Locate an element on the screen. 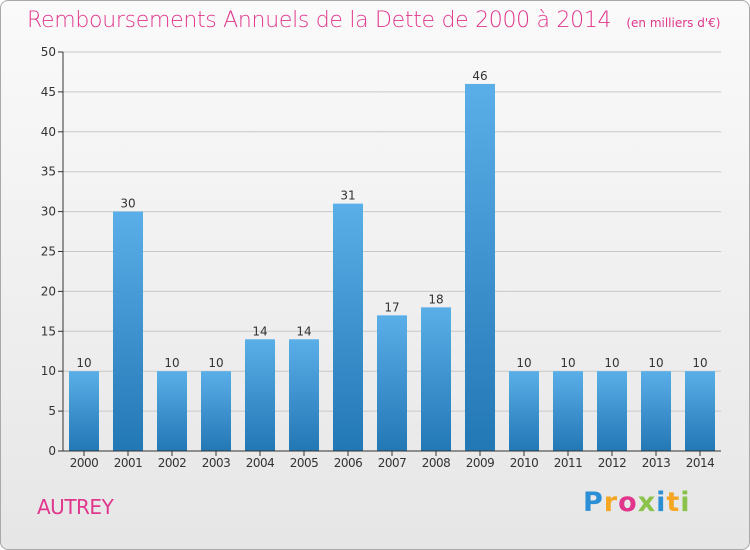  bar-2011 is located at coordinates (568, 411).